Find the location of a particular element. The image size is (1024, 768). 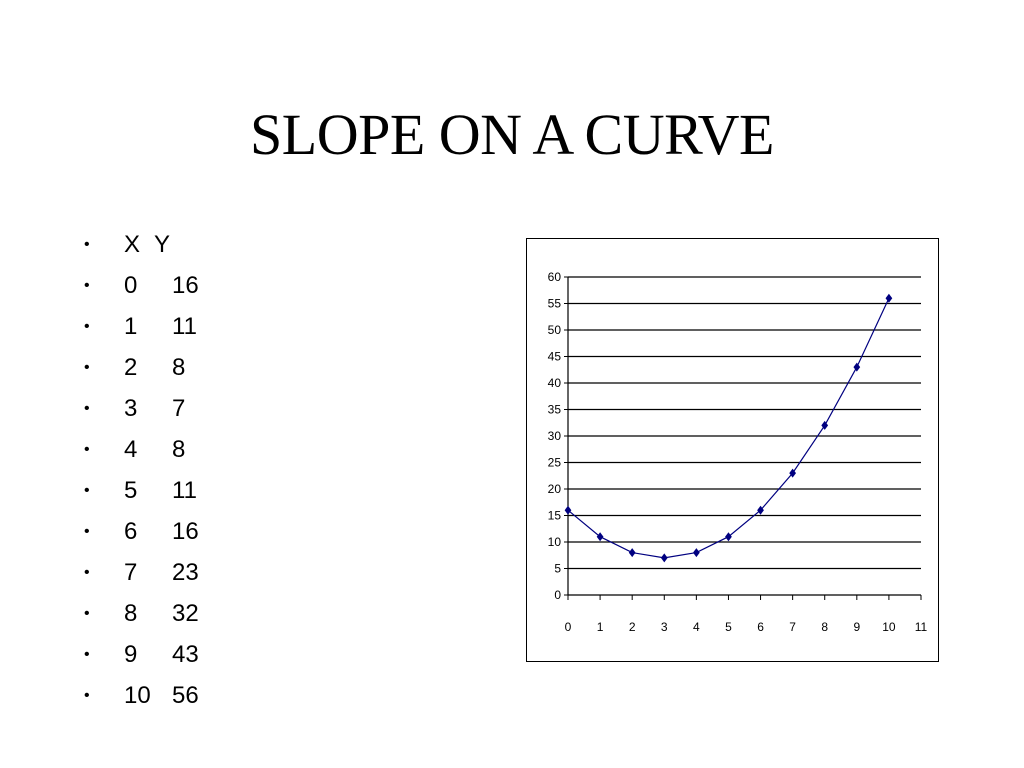

x-value: 0 is located at coordinates (131, 285).